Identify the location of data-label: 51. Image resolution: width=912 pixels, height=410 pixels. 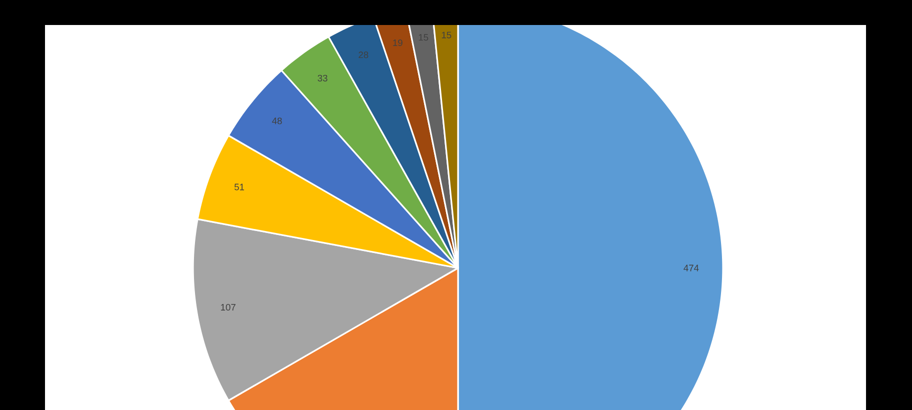
(239, 187).